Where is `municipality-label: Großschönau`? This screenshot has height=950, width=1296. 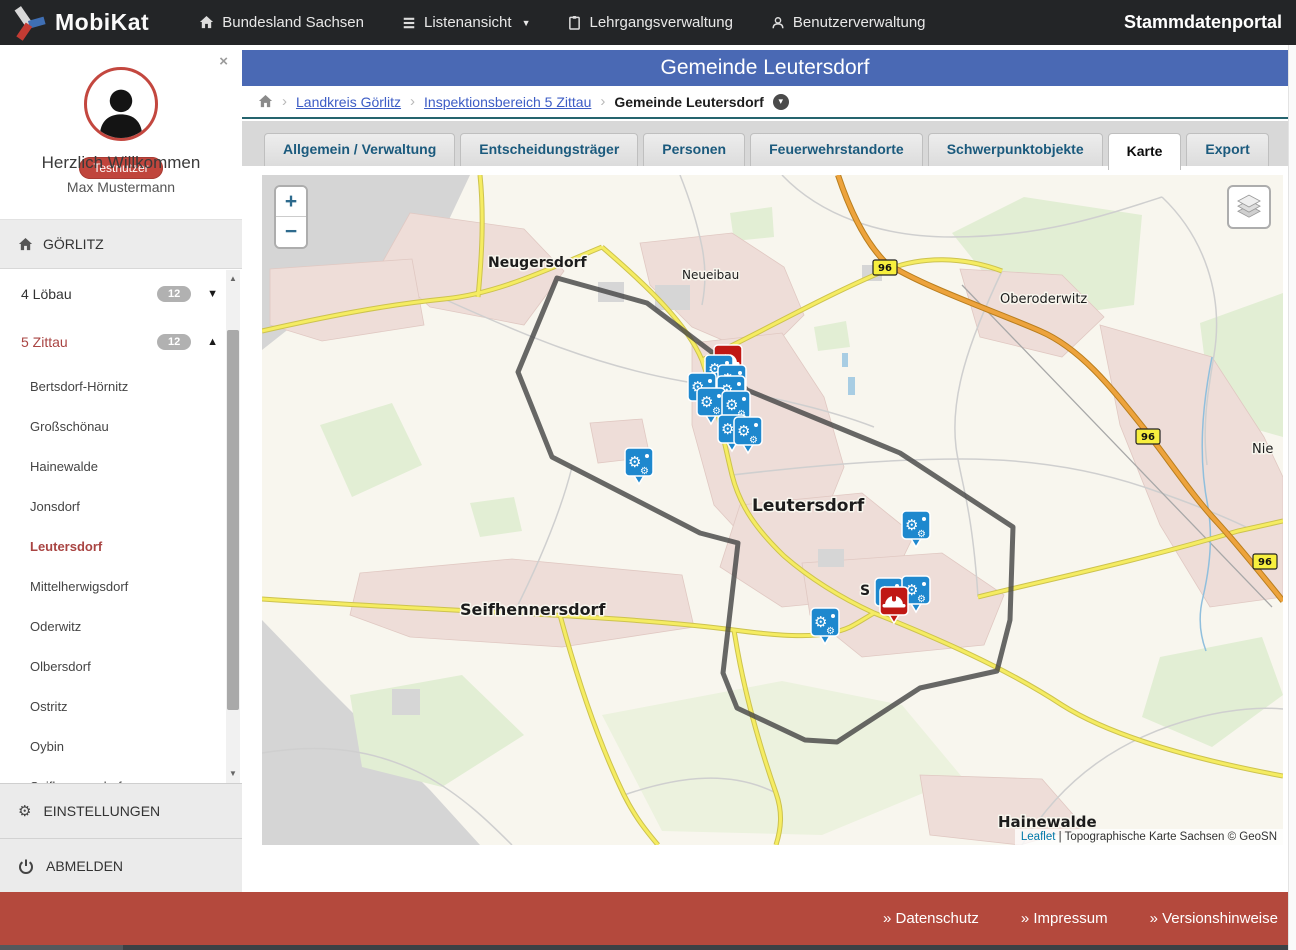
municipality-label: Großschönau is located at coordinates (69, 426).